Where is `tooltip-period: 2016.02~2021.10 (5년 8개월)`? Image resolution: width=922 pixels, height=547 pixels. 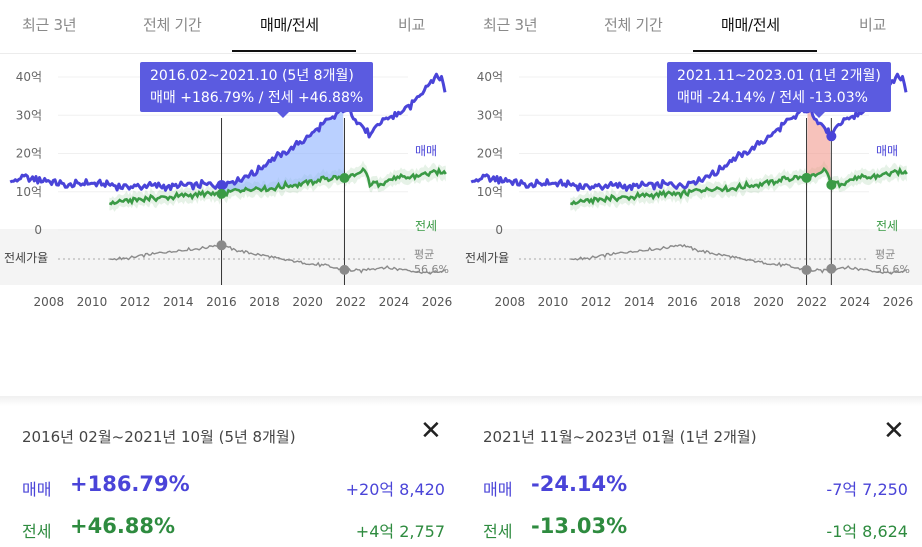 tooltip-period: 2016.02~2021.10 (5년 8개월) is located at coordinates (252, 76).